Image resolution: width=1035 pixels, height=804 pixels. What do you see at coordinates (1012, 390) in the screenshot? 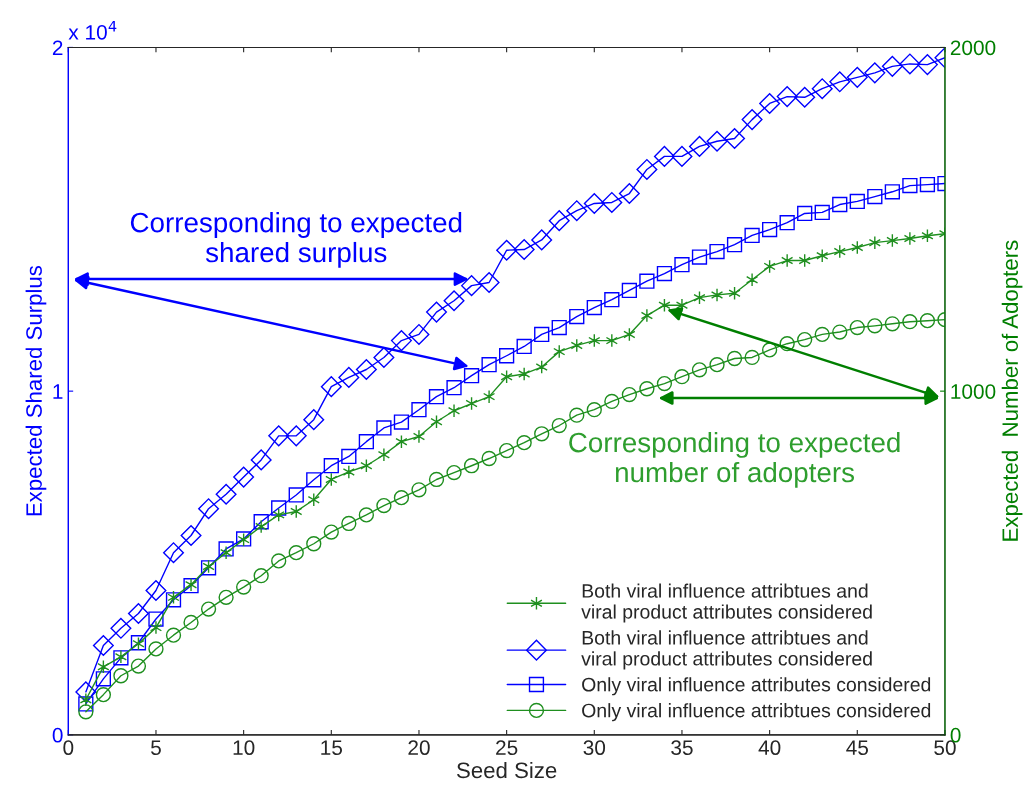
I see `y2-axis-title: Expected Number of Adopters` at bounding box center [1012, 390].